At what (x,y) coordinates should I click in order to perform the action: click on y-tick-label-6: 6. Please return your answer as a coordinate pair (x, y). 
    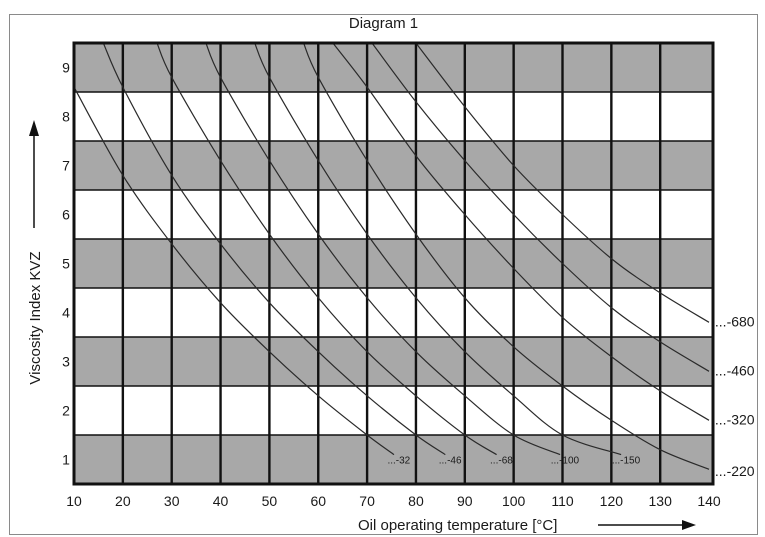
    Looking at the image, I should click on (66, 215).